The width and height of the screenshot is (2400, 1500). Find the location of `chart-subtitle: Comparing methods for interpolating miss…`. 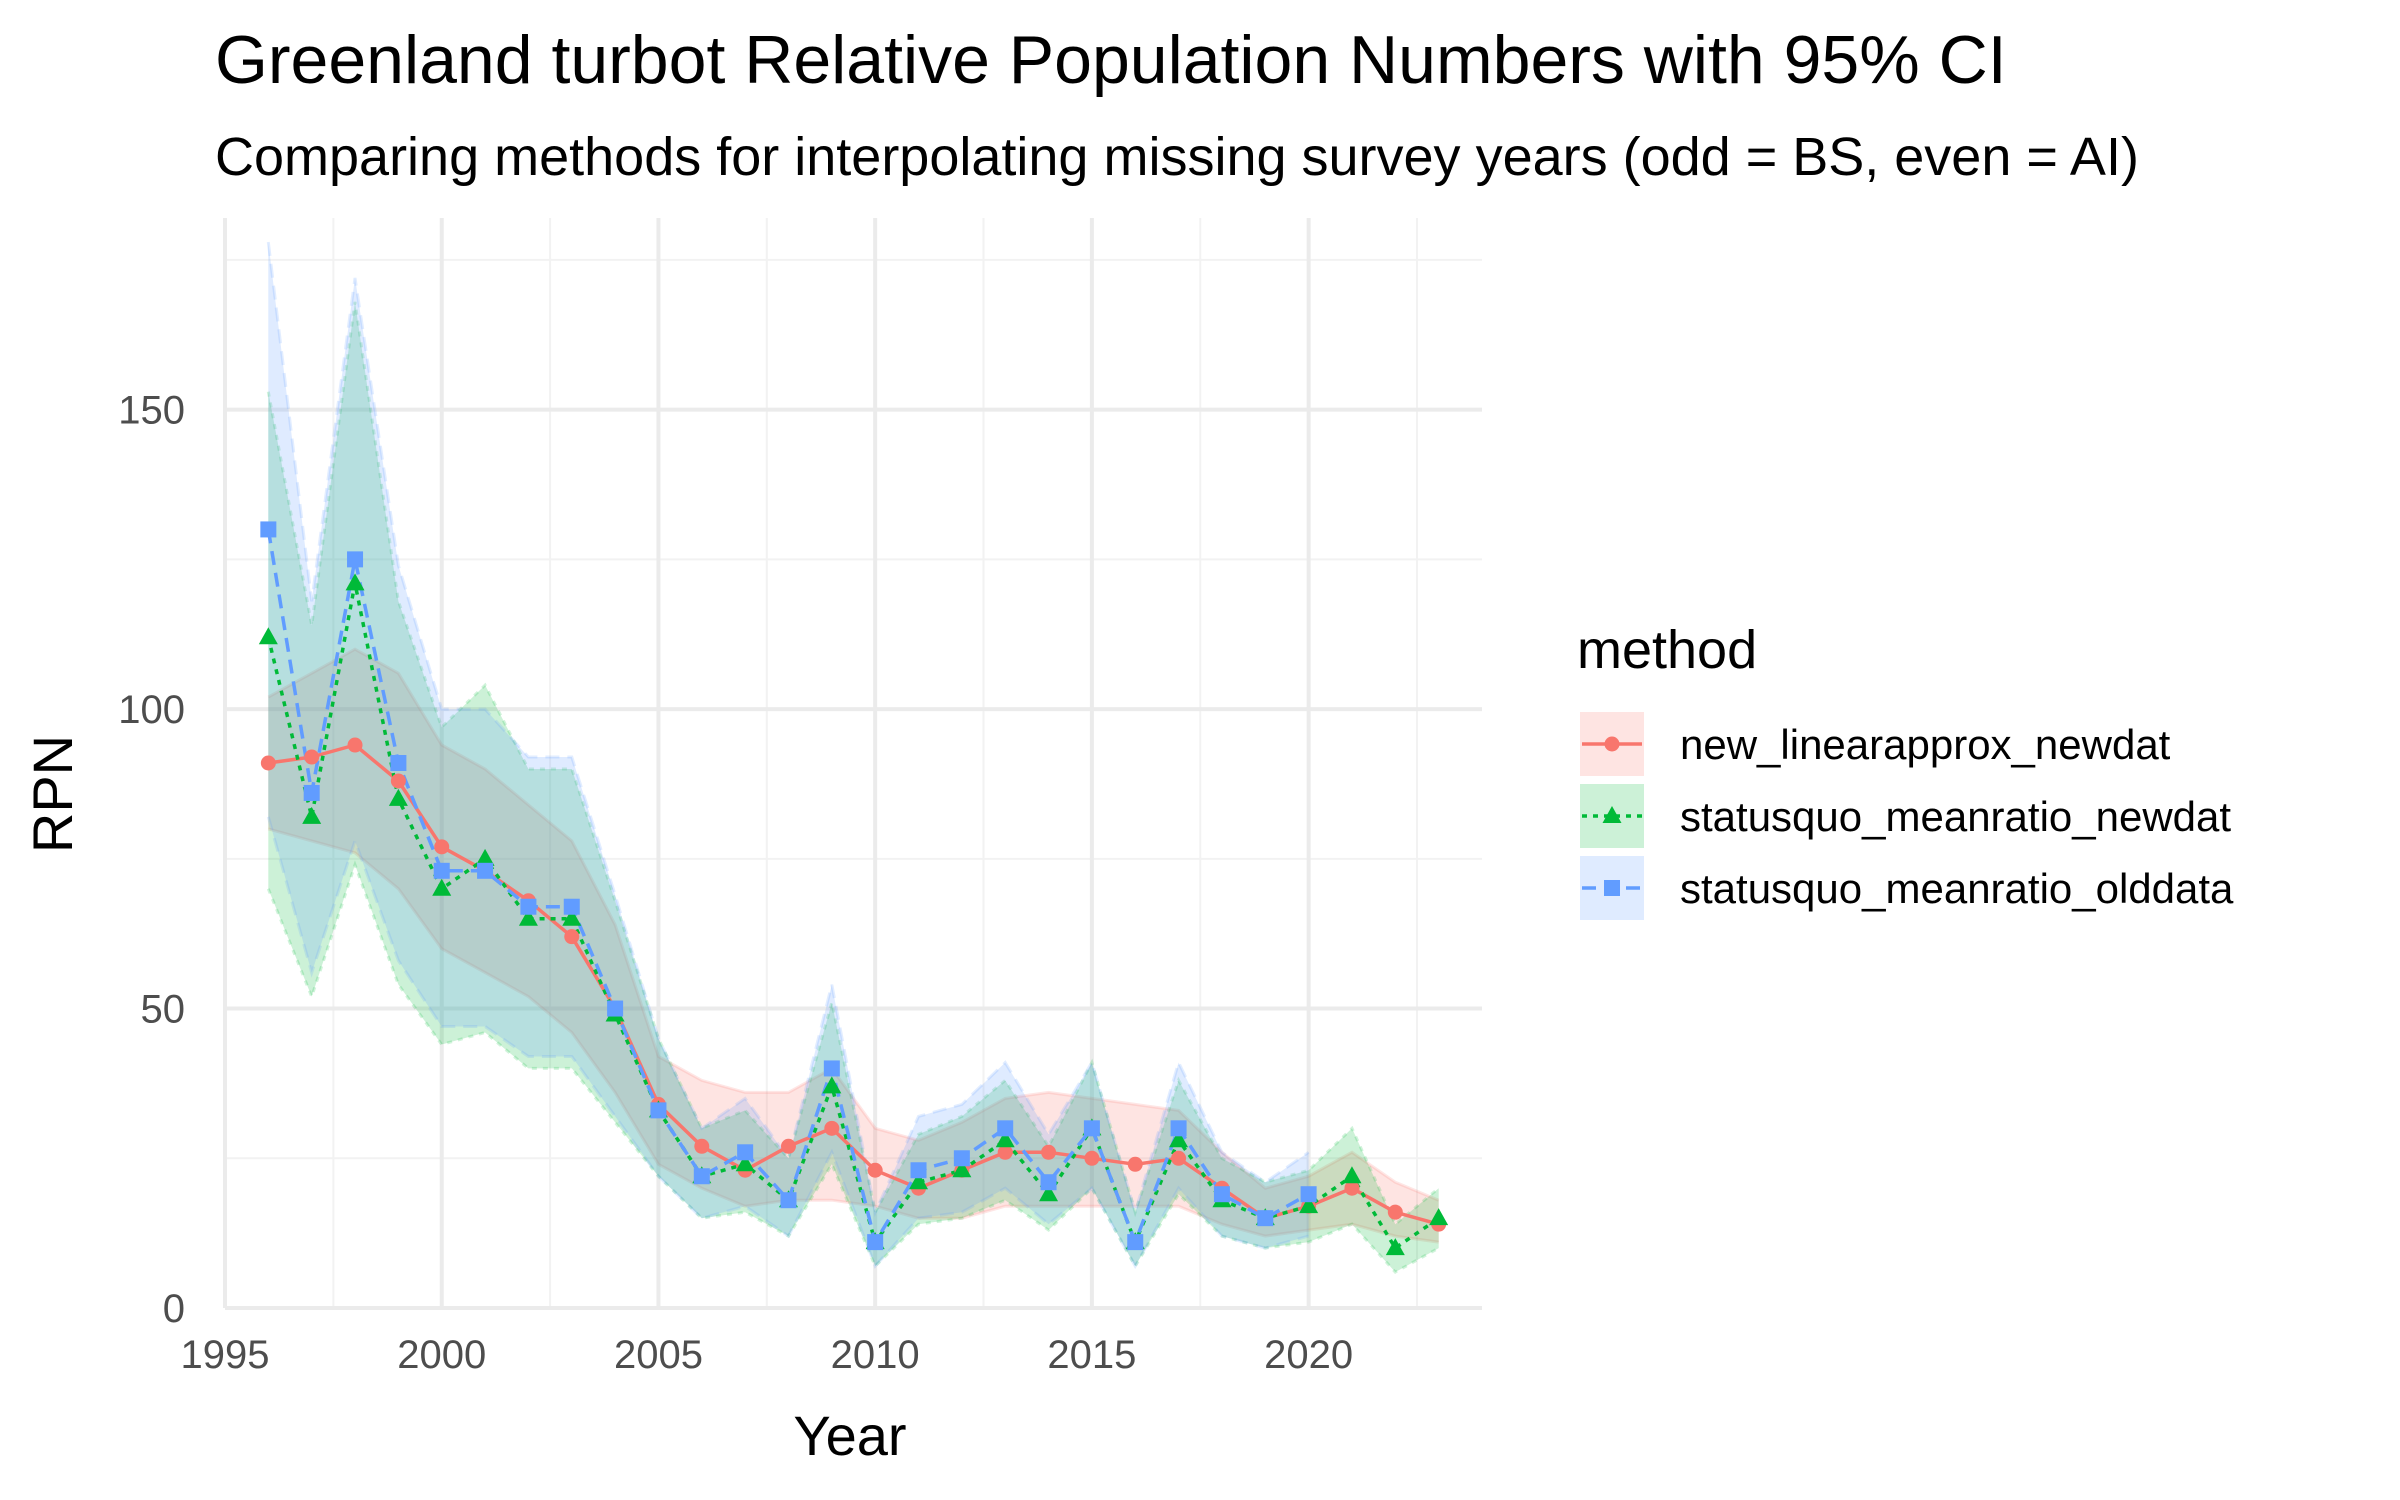

chart-subtitle: Comparing methods for interpolating miss… is located at coordinates (1177, 157).